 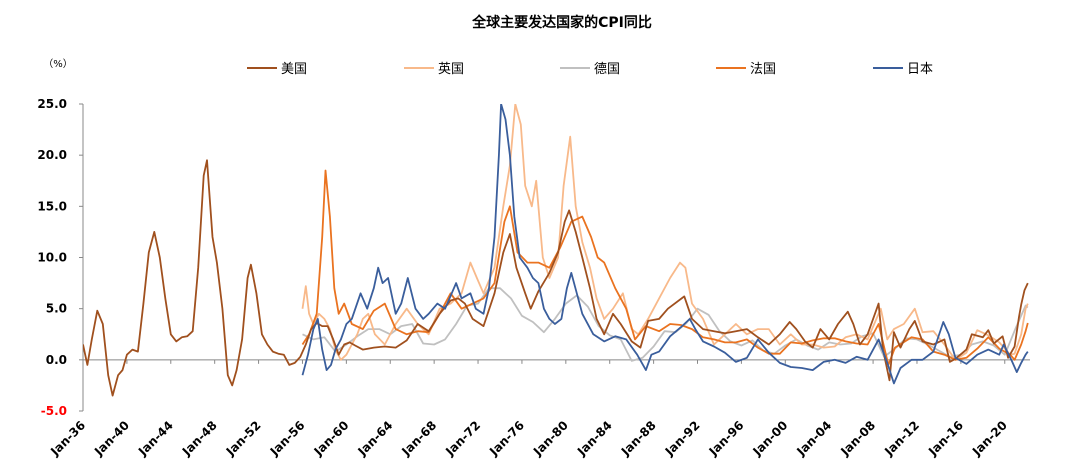 What do you see at coordinates (550, 438) in the screenshot?
I see `x-tick-label: Jan-80` at bounding box center [550, 438].